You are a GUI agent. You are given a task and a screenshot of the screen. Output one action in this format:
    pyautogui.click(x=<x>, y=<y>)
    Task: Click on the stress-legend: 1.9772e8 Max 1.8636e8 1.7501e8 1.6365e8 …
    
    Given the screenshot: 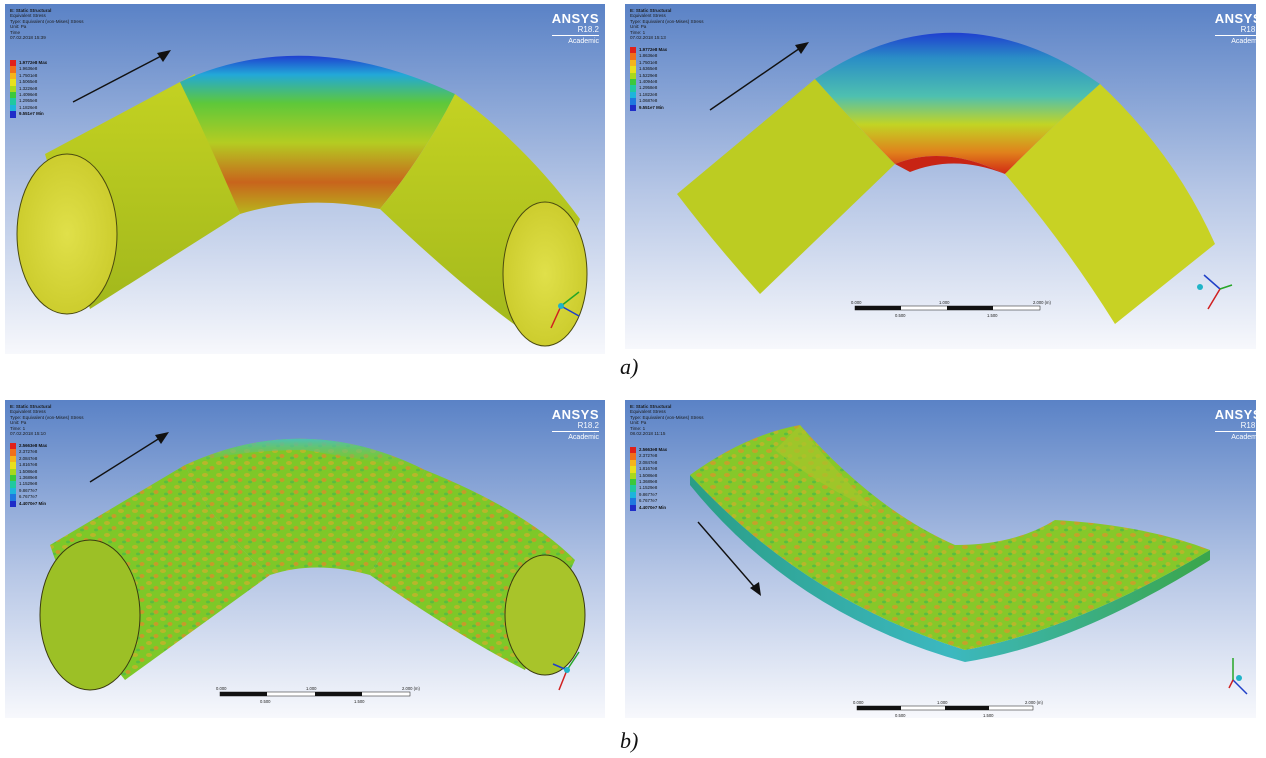 What is the action you would take?
    pyautogui.click(x=648, y=79)
    